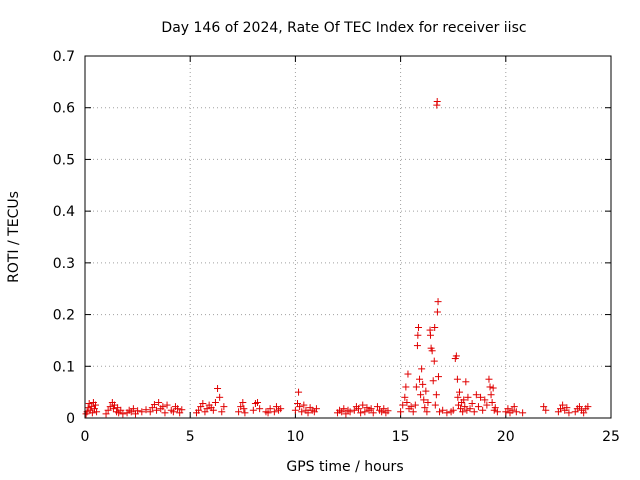 Image resolution: width=640 pixels, height=480 pixels. Describe the element at coordinates (190, 437) in the screenshot. I see `x-tick-label: 5` at that location.